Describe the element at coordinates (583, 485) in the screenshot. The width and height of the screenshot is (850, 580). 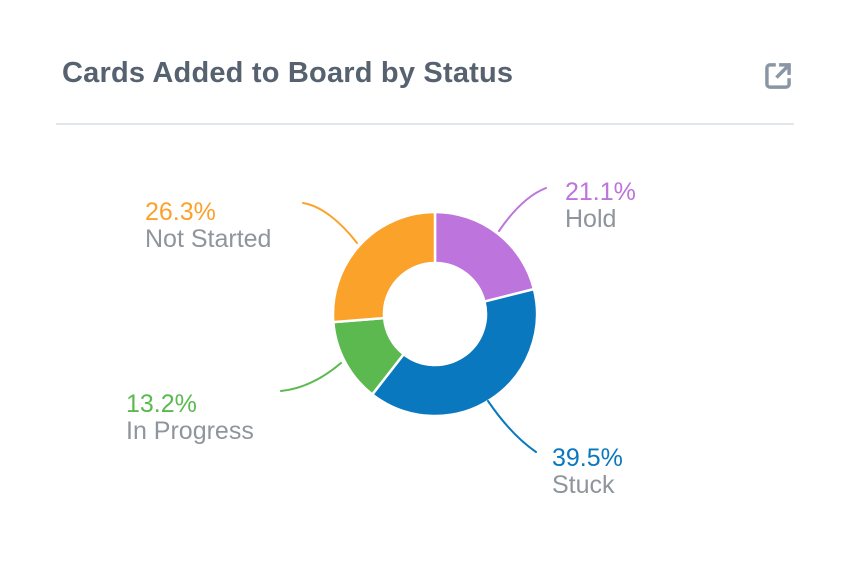
I see `slice-name: Stuck` at that location.